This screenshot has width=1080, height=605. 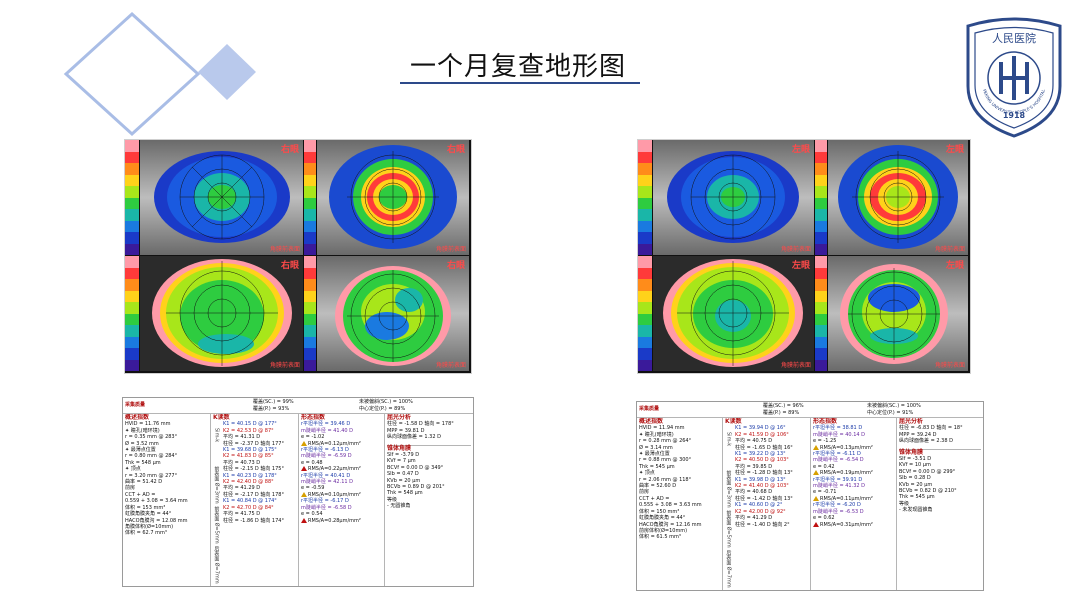 What do you see at coordinates (931, 428) in the screenshot?
I see `table-line: 柱径 = -6.83 D 轴向 = 18°` at bounding box center [931, 428].